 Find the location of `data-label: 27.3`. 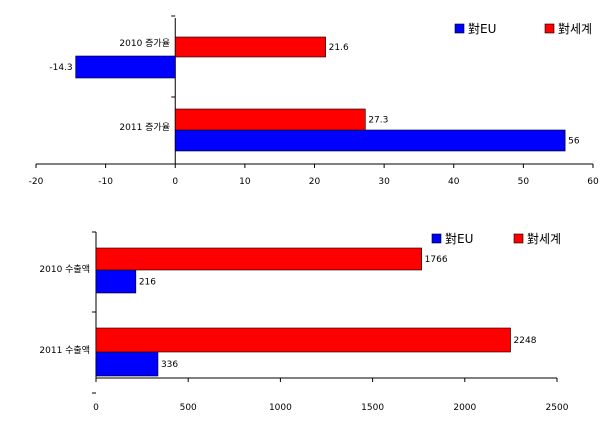

data-label: 27.3 is located at coordinates (378, 121).